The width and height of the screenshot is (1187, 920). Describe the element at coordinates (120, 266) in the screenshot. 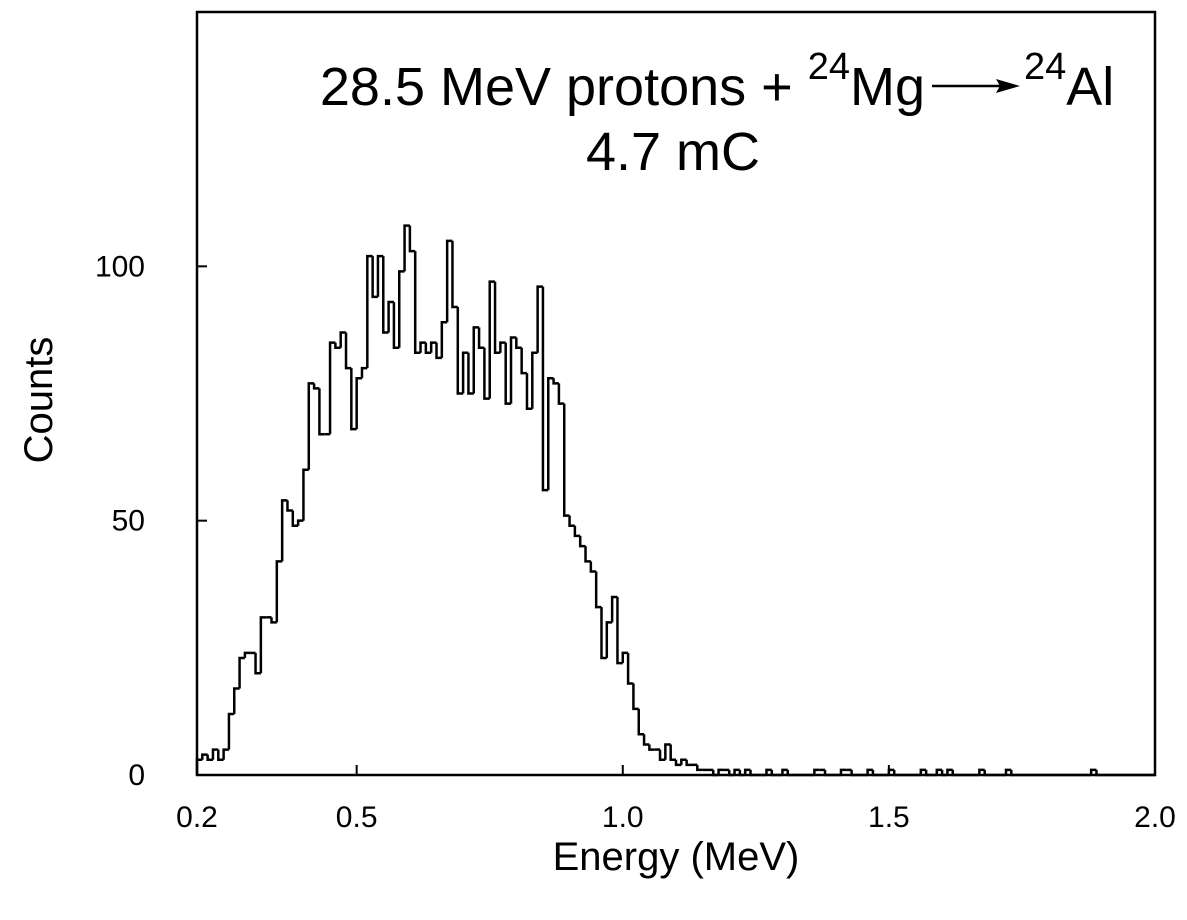

I see `y-tick-label: 100` at that location.